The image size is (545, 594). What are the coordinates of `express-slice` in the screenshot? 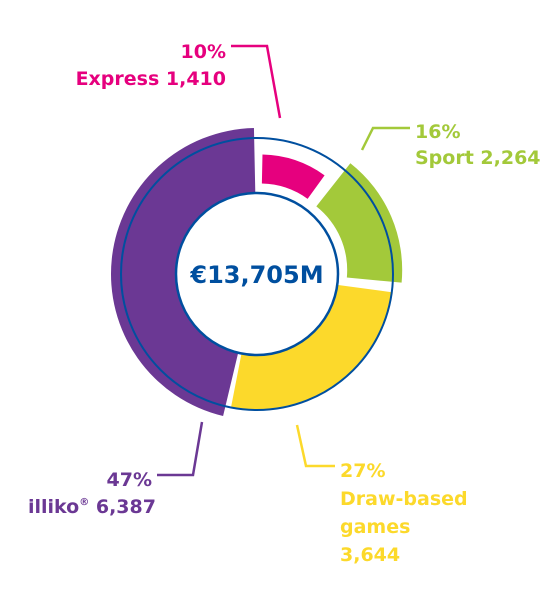 It's located at (293, 176).